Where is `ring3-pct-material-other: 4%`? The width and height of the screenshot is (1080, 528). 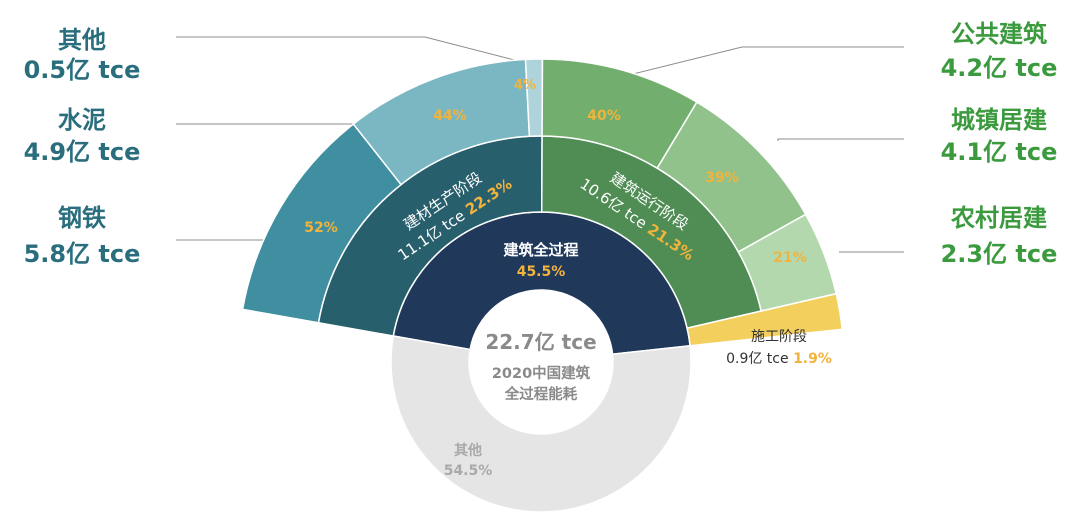
ring3-pct-material-other: 4% is located at coordinates (525, 85).